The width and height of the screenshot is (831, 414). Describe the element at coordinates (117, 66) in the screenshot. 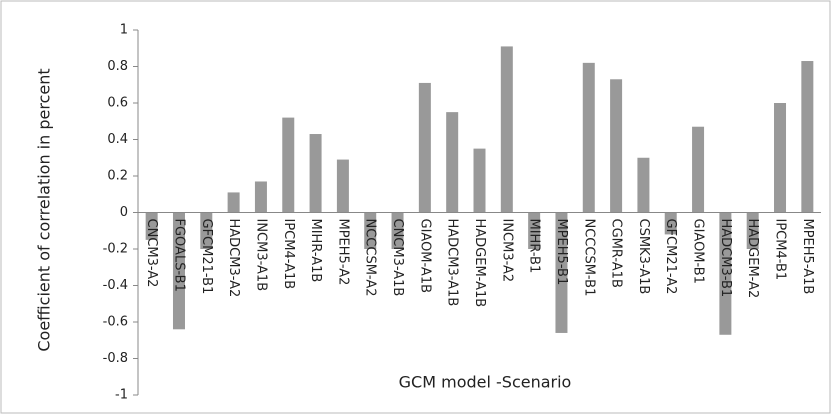

I see `y-tick-label: 0.8` at that location.